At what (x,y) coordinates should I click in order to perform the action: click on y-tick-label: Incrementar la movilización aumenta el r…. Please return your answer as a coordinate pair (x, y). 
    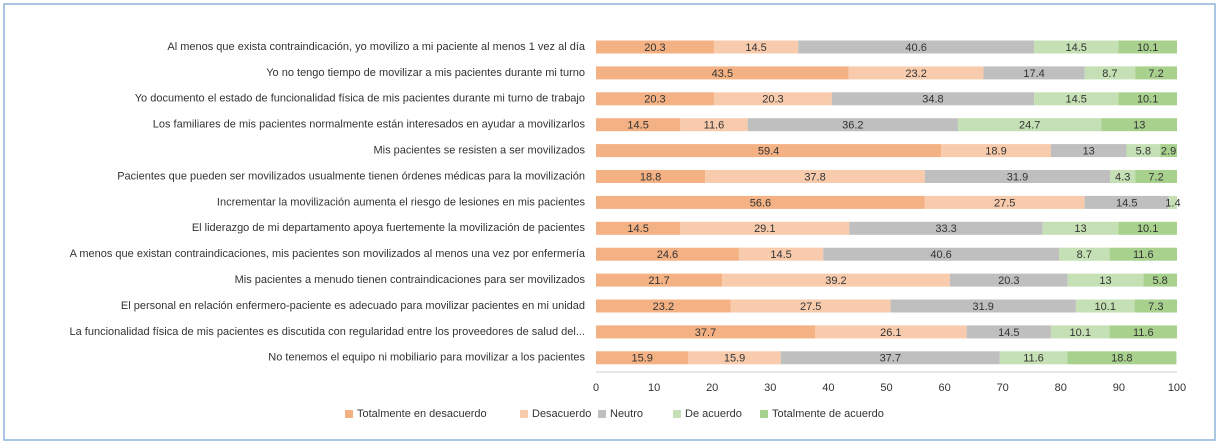
    Looking at the image, I should click on (401, 202).